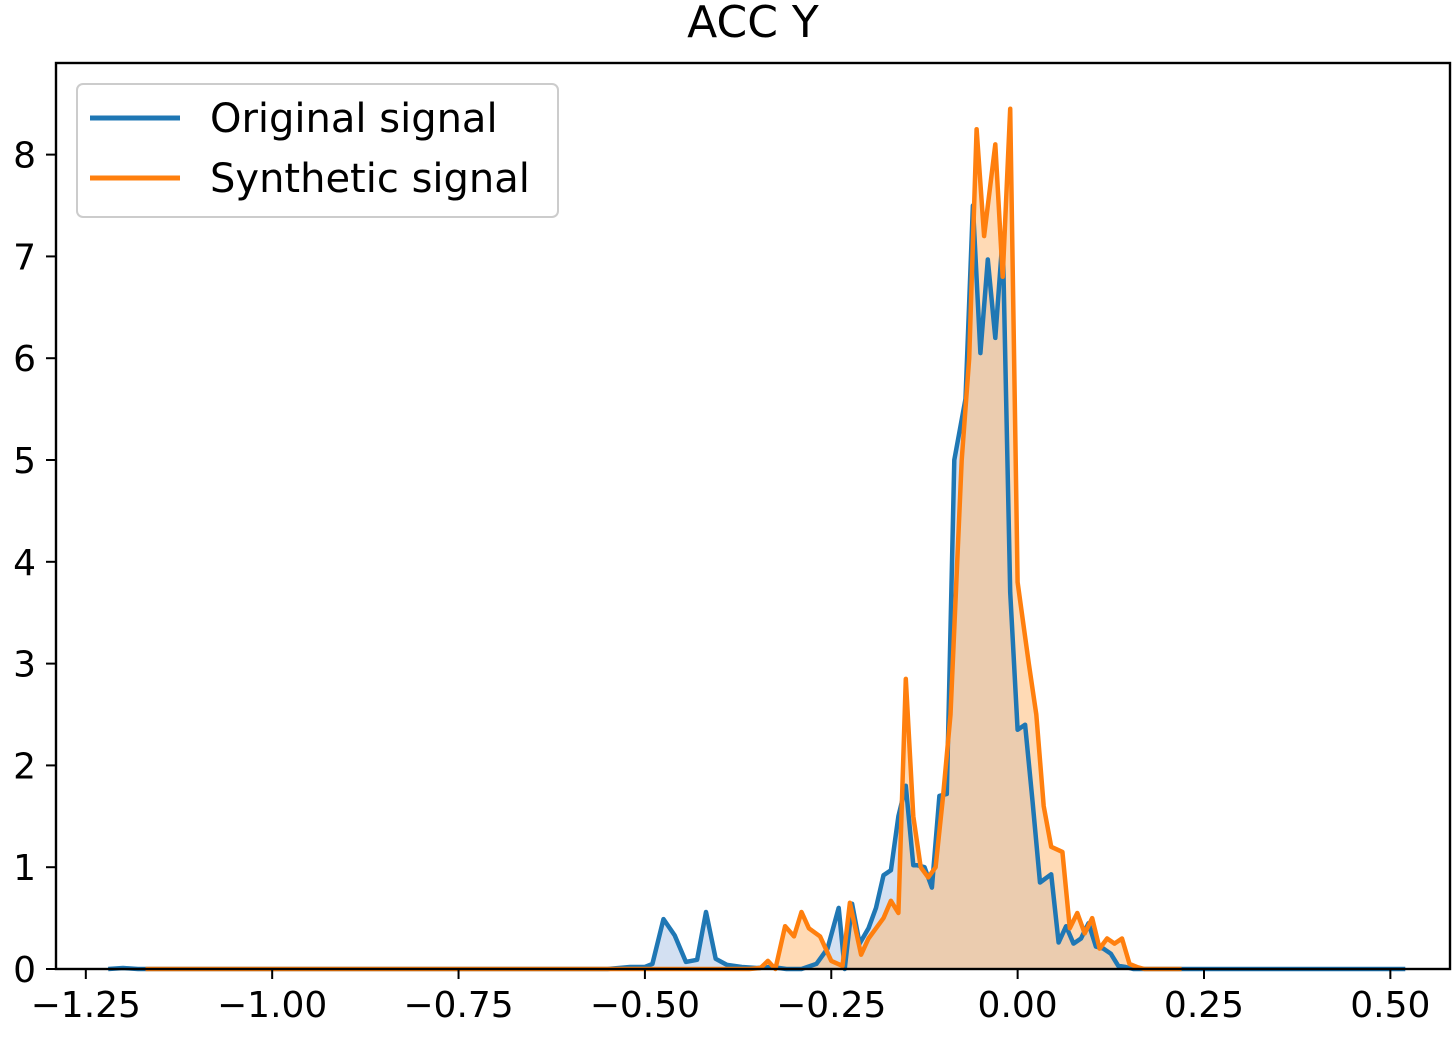 The width and height of the screenshot is (1454, 1038). I want to click on y-tick-label: 2, so click(24, 766).